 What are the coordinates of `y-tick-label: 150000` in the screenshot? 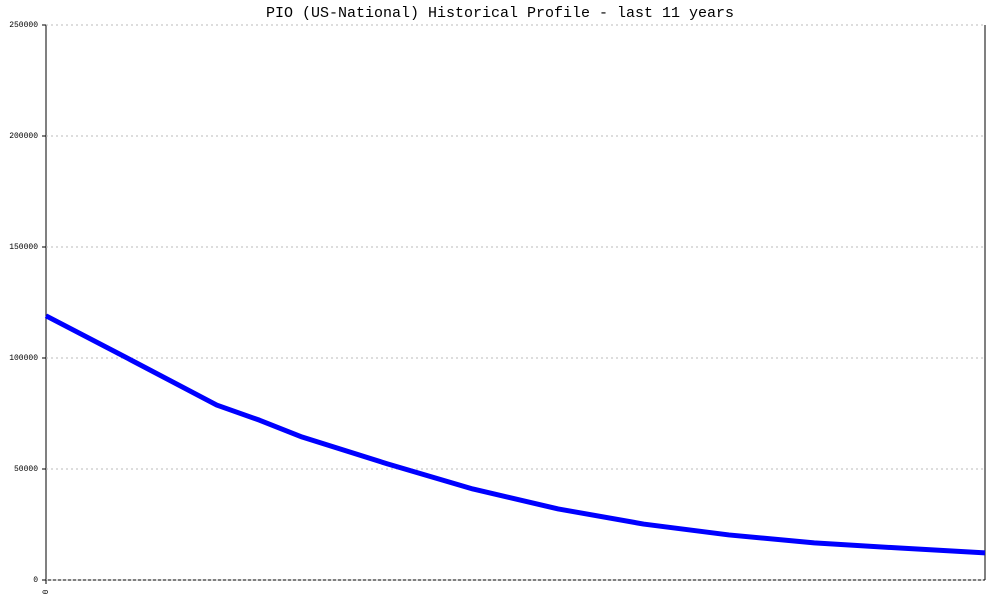 It's located at (23, 247).